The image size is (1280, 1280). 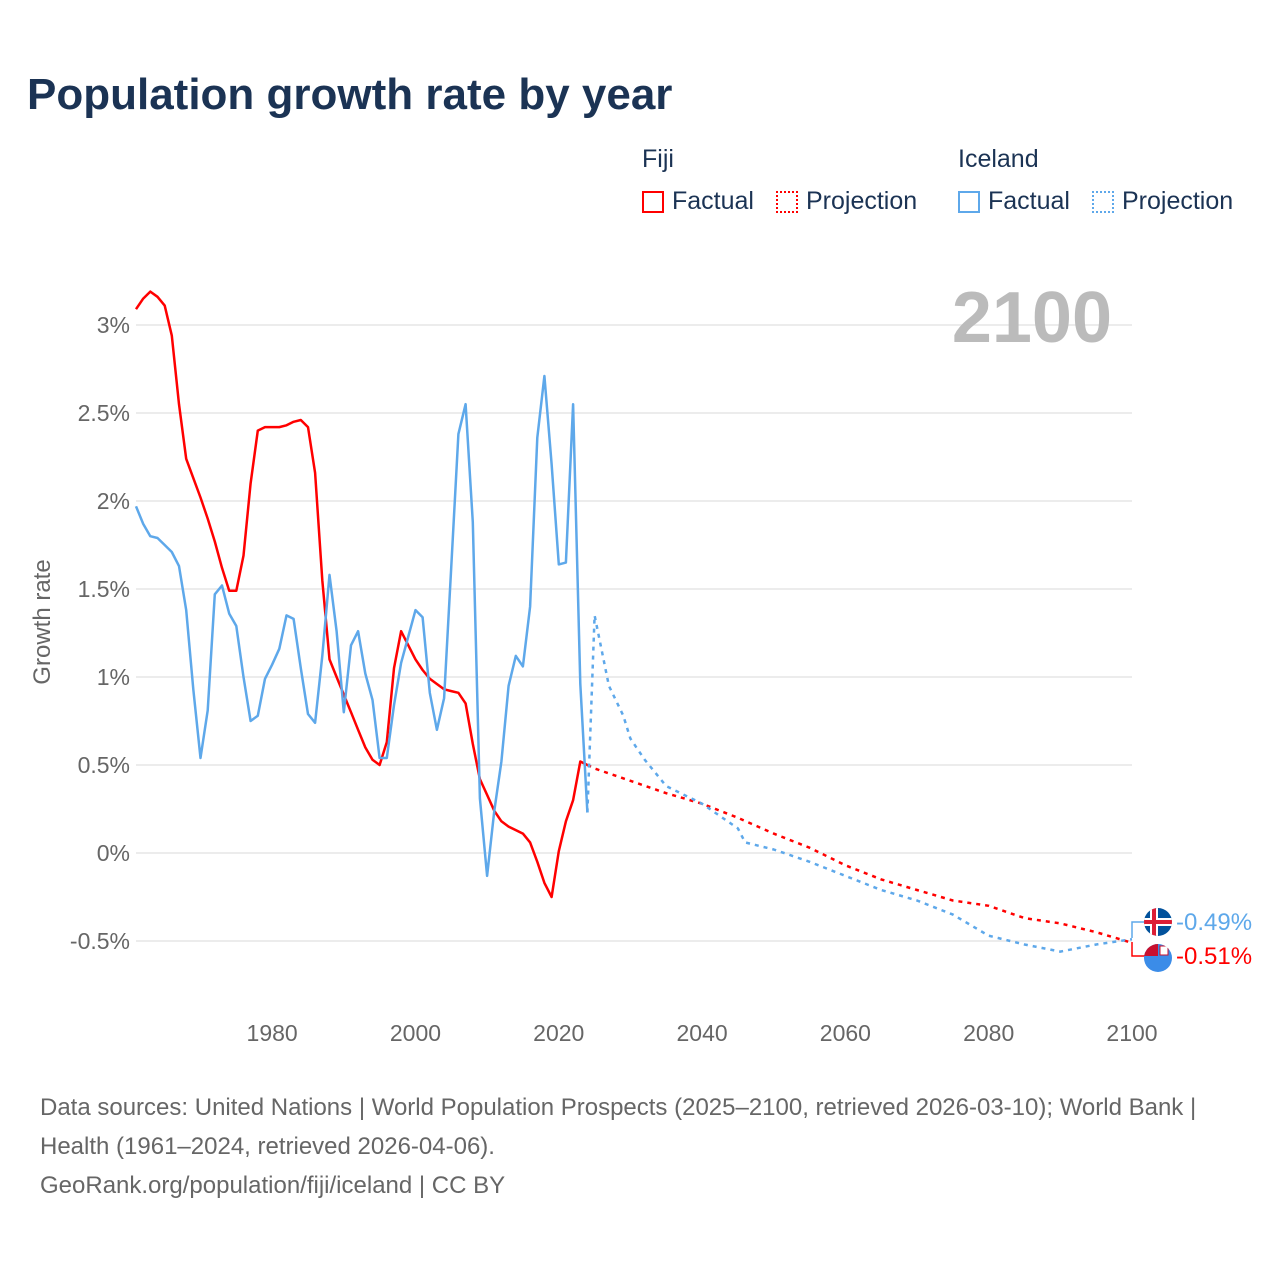 I want to click on y-tick-label: 2%, so click(x=113, y=501).